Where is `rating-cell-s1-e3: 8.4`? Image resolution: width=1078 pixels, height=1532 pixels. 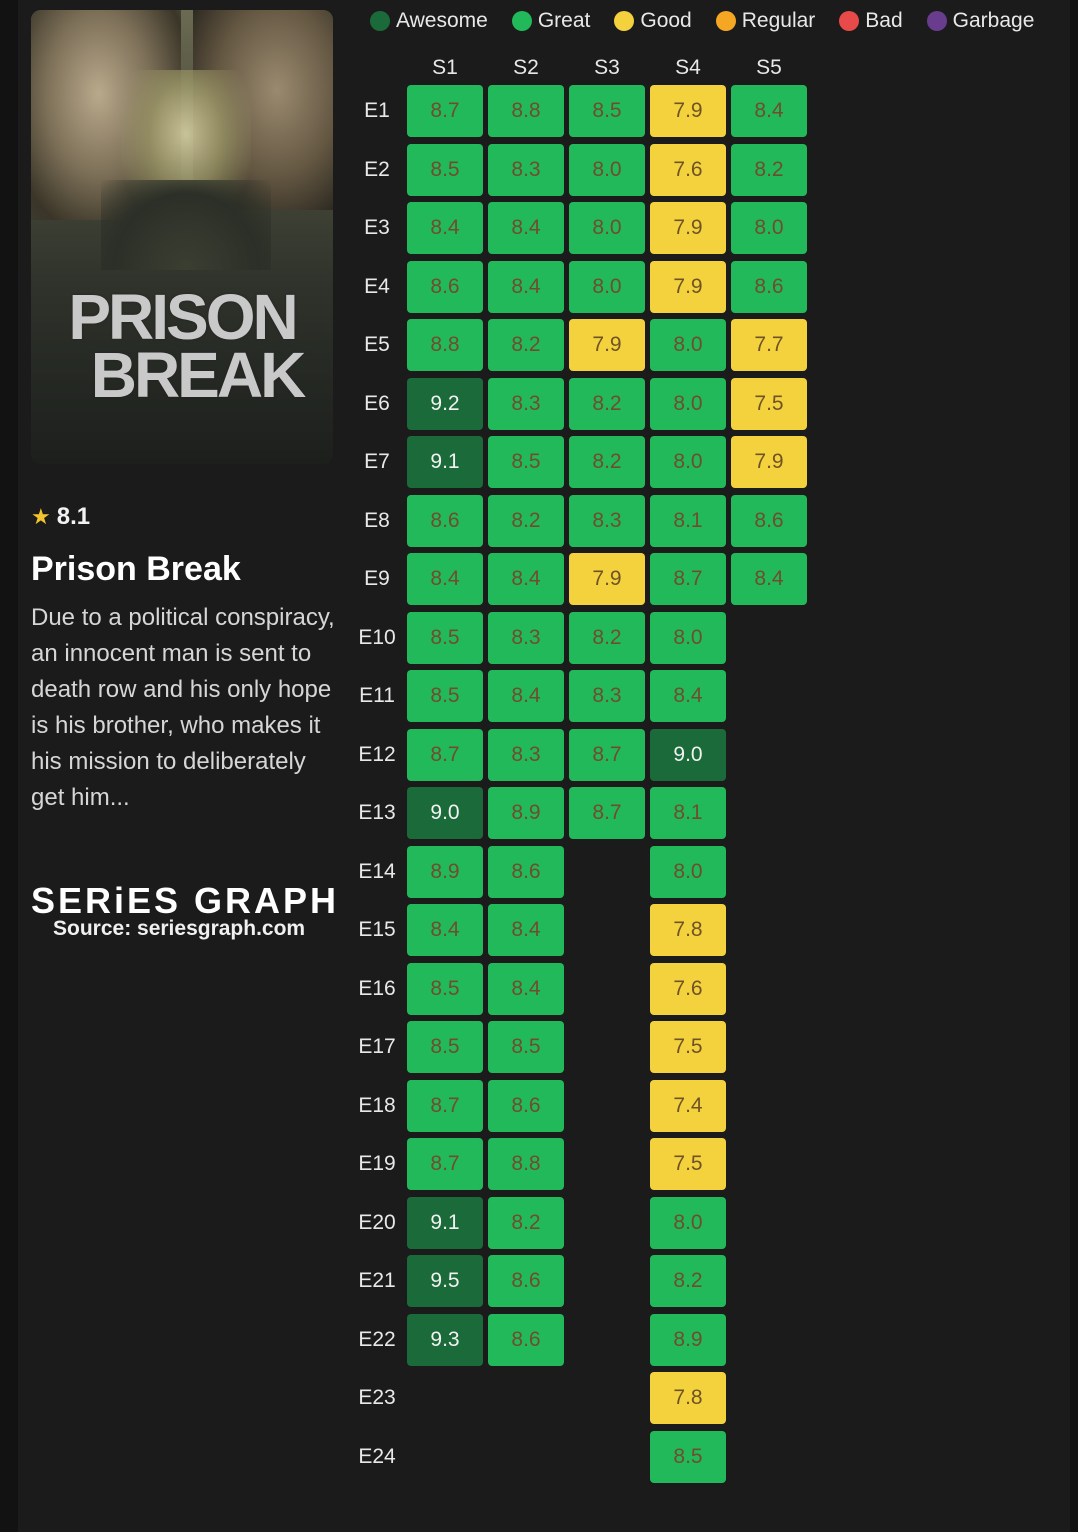 rating-cell-s1-e3: 8.4 is located at coordinates (445, 228).